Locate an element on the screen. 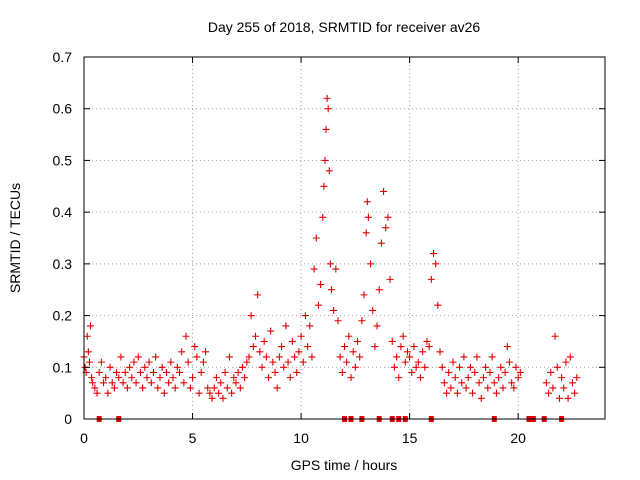 The height and width of the screenshot is (480, 640). x-axis-label: GPS time / hours is located at coordinates (344, 465).